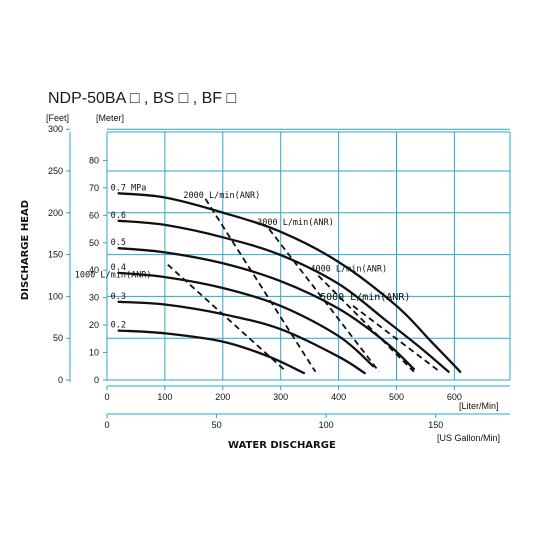 This screenshot has width=540, height=540. Describe the element at coordinates (118, 216) in the screenshot. I see `pressure-label: 0.6` at that location.